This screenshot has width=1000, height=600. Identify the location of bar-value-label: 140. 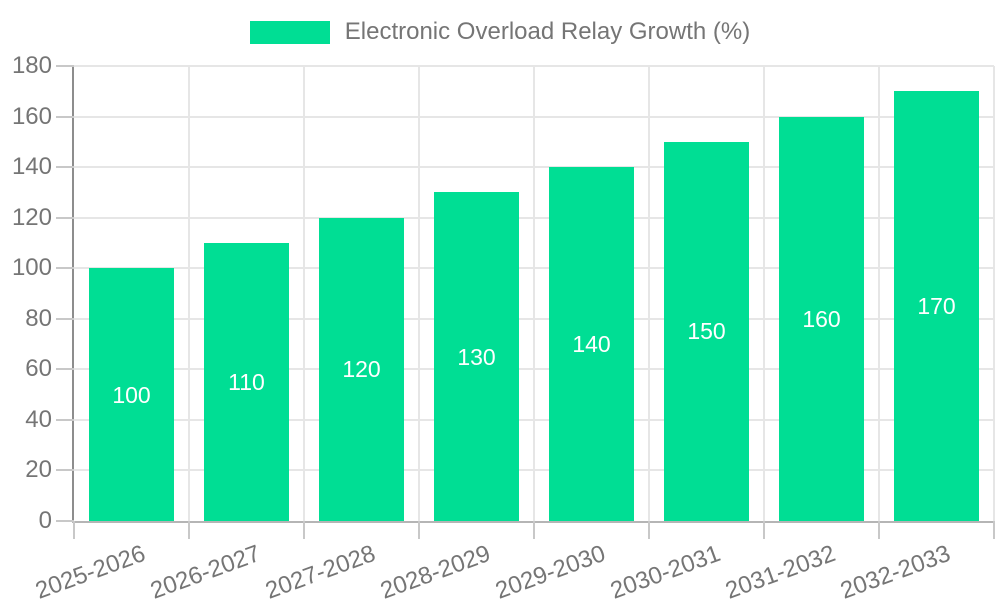
(591, 344).